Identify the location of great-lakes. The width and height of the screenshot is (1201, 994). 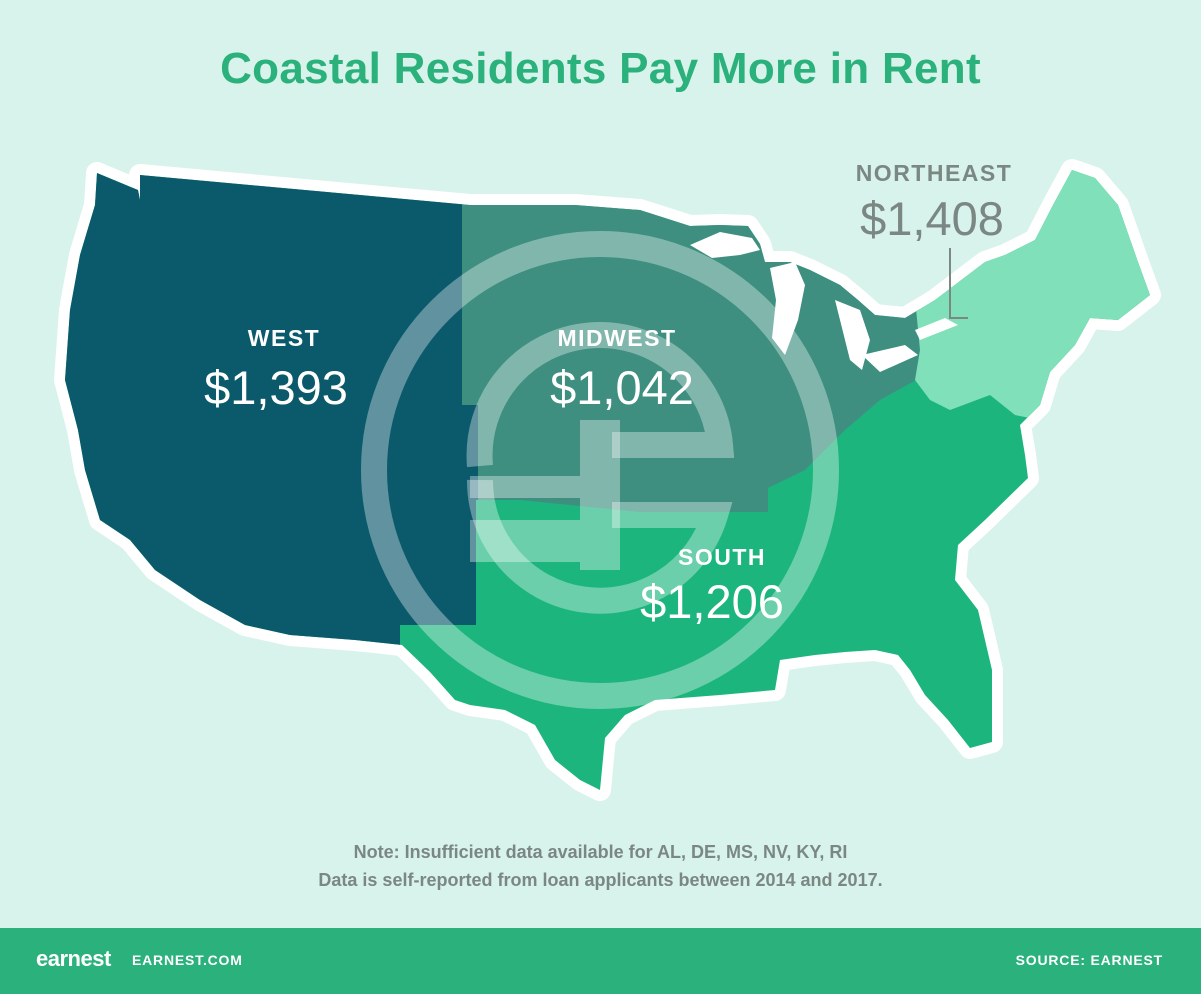
(824, 302).